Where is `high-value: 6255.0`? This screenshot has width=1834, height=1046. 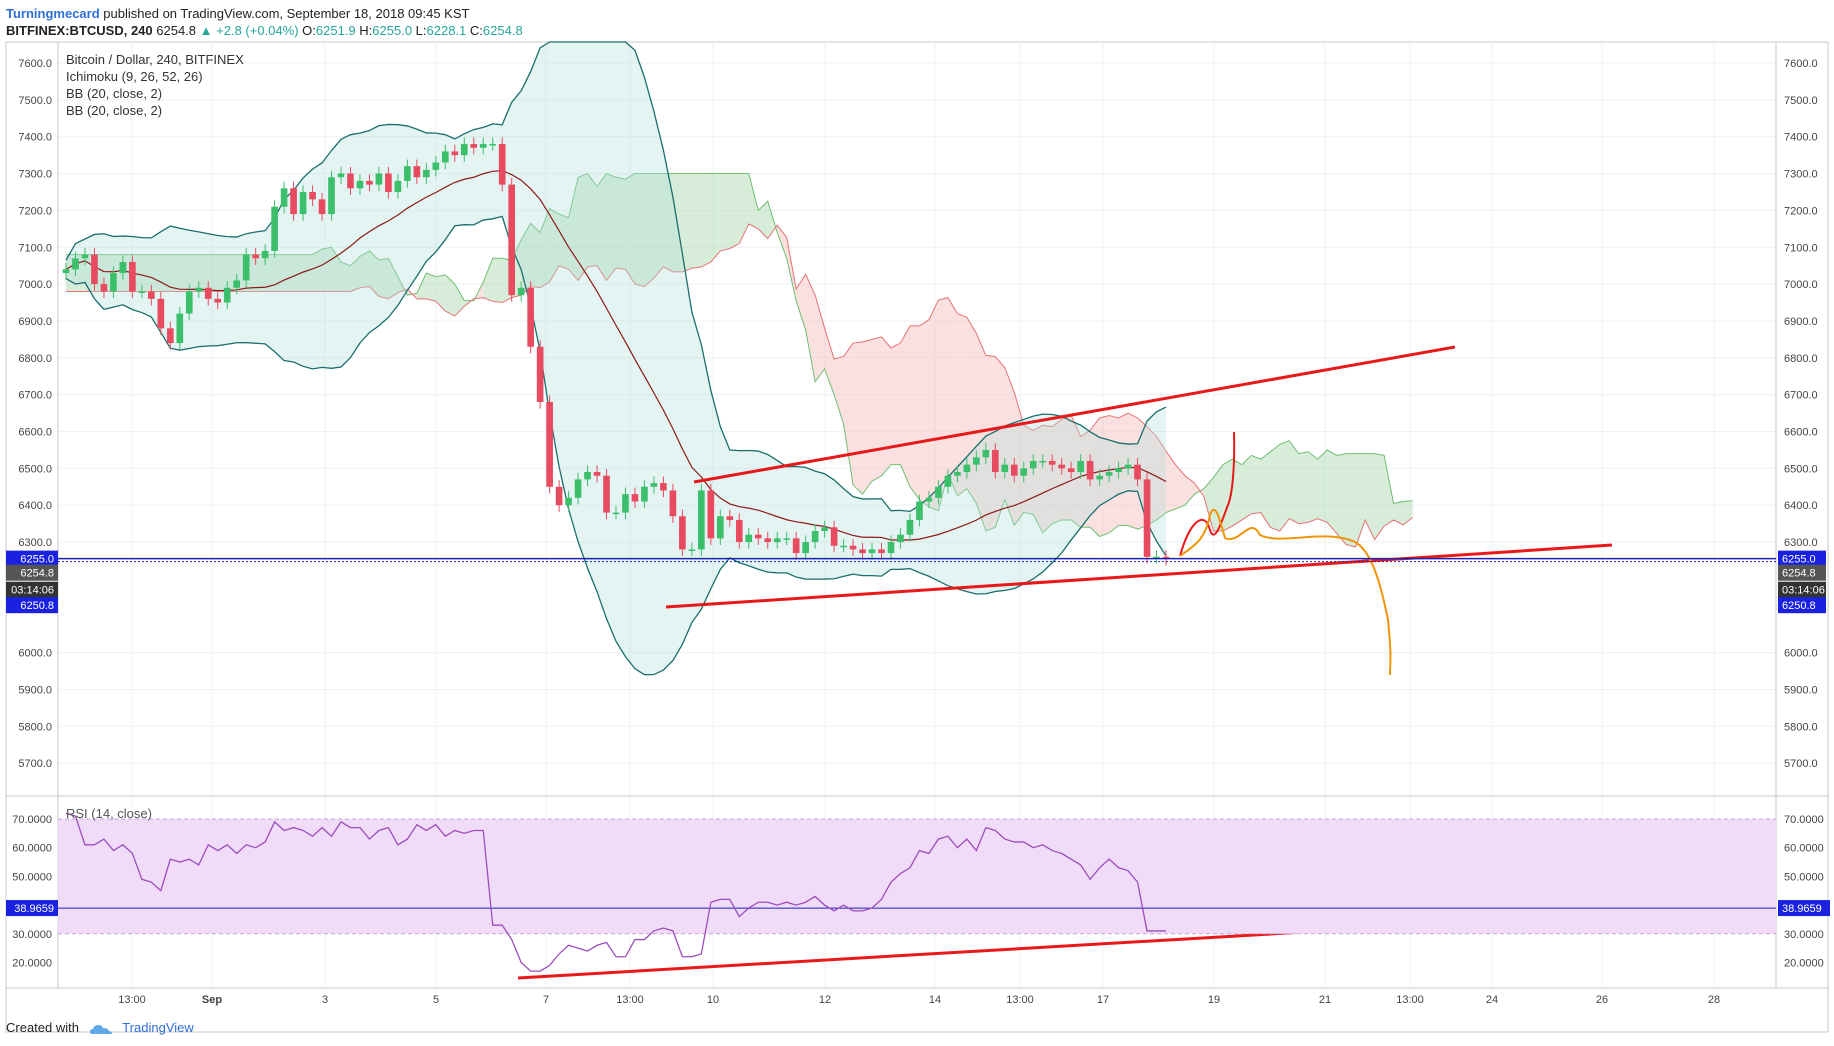
high-value: 6255.0 is located at coordinates (392, 30).